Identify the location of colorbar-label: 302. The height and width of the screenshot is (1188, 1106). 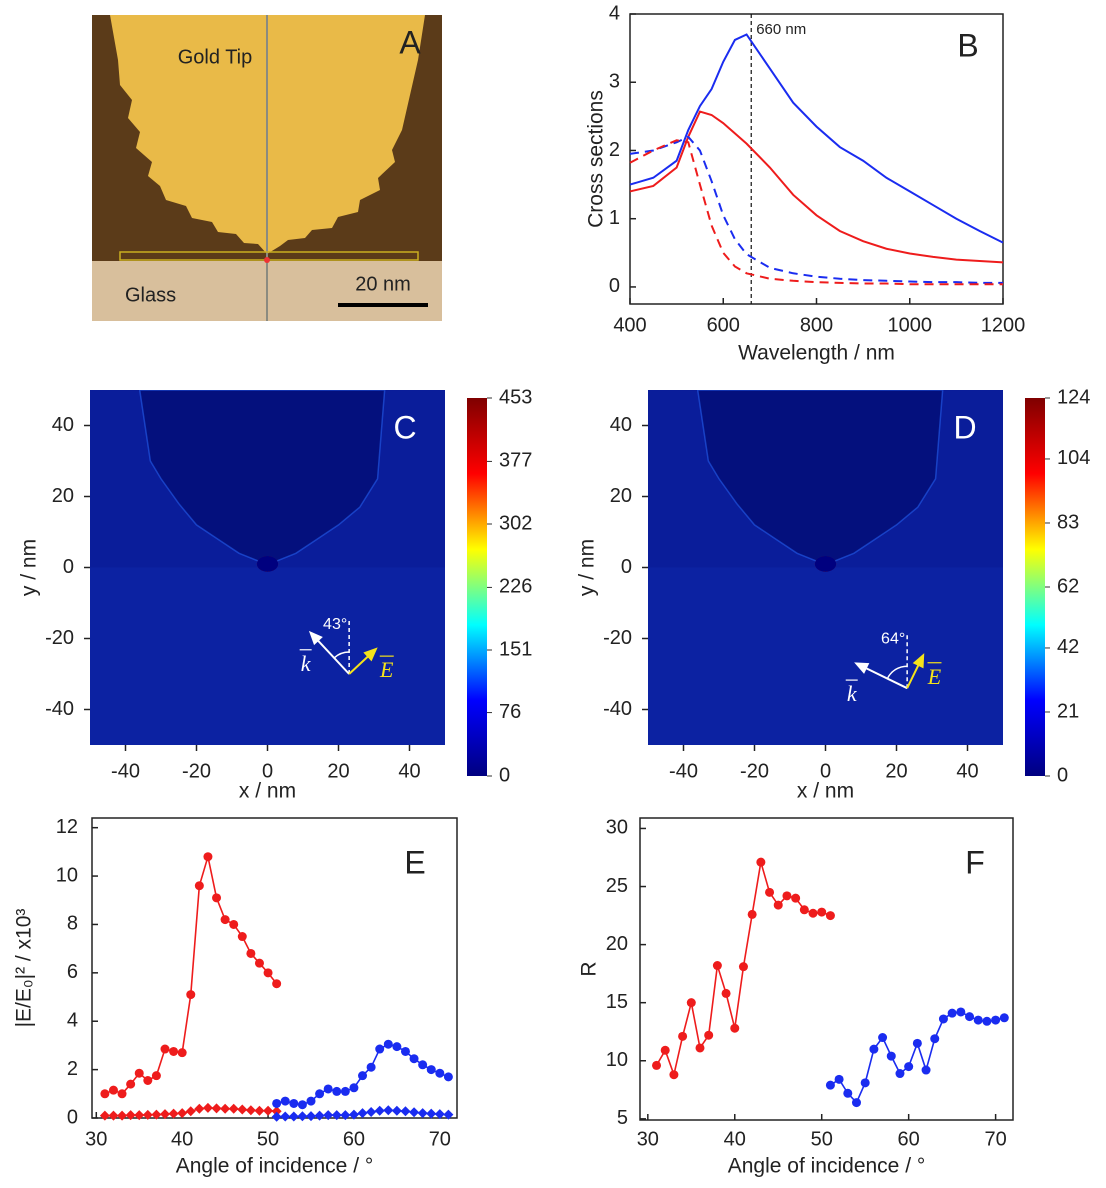
(515, 523).